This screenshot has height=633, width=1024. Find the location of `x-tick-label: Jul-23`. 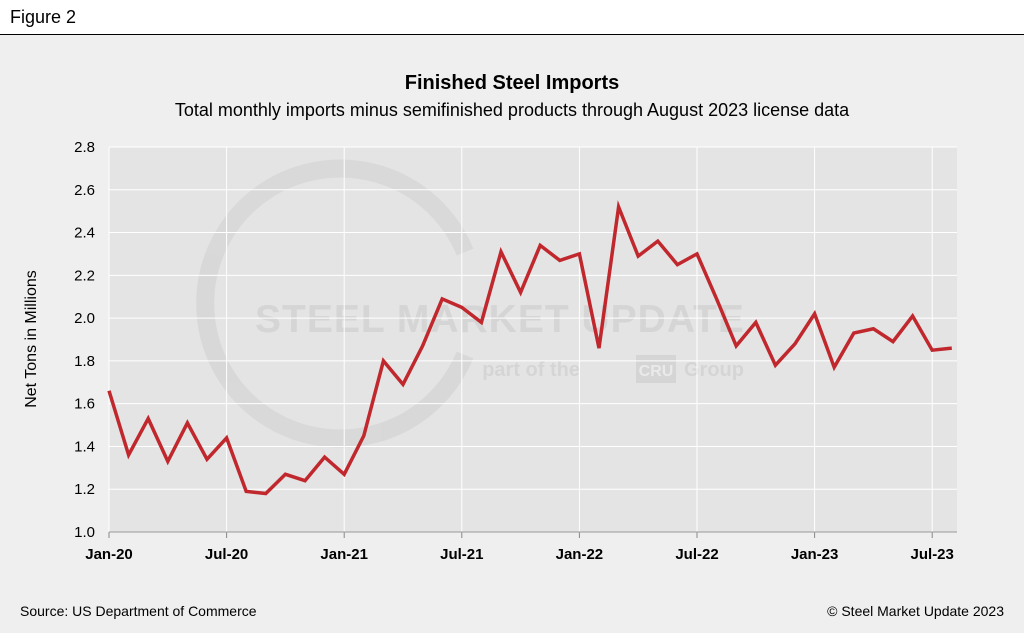

x-tick-label: Jul-23 is located at coordinates (932, 554).